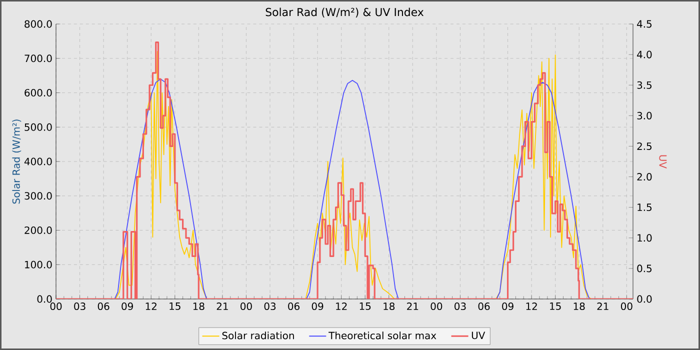 Image resolution: width=700 pixels, height=350 pixels. I want to click on y-tick-label: 300.0, so click(38, 196).